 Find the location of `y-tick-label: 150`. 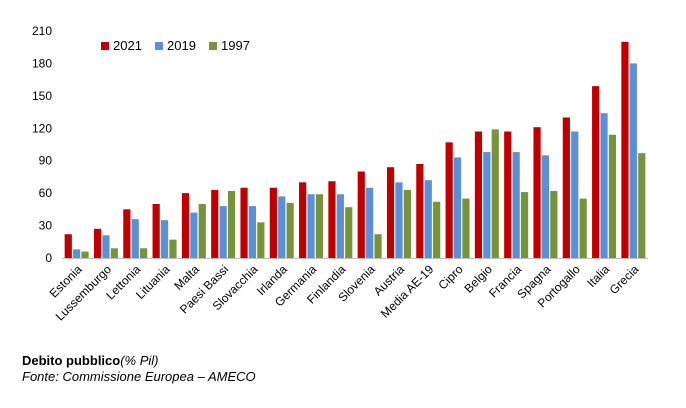

y-tick-label: 150 is located at coordinates (42, 96).